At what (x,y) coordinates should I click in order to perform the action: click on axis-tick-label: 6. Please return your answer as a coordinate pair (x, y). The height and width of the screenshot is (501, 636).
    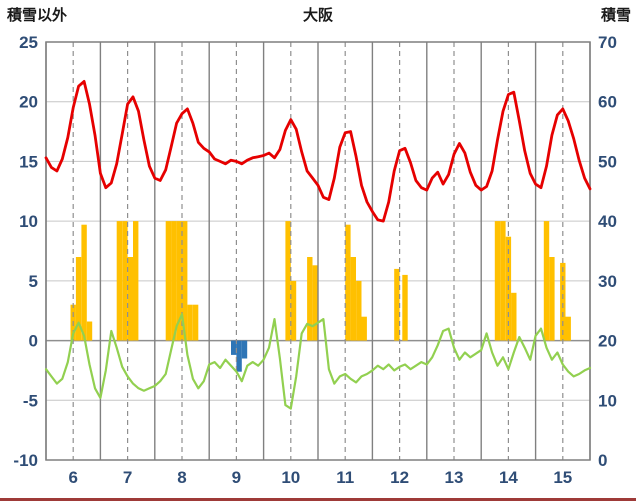
    Looking at the image, I should click on (72, 477).